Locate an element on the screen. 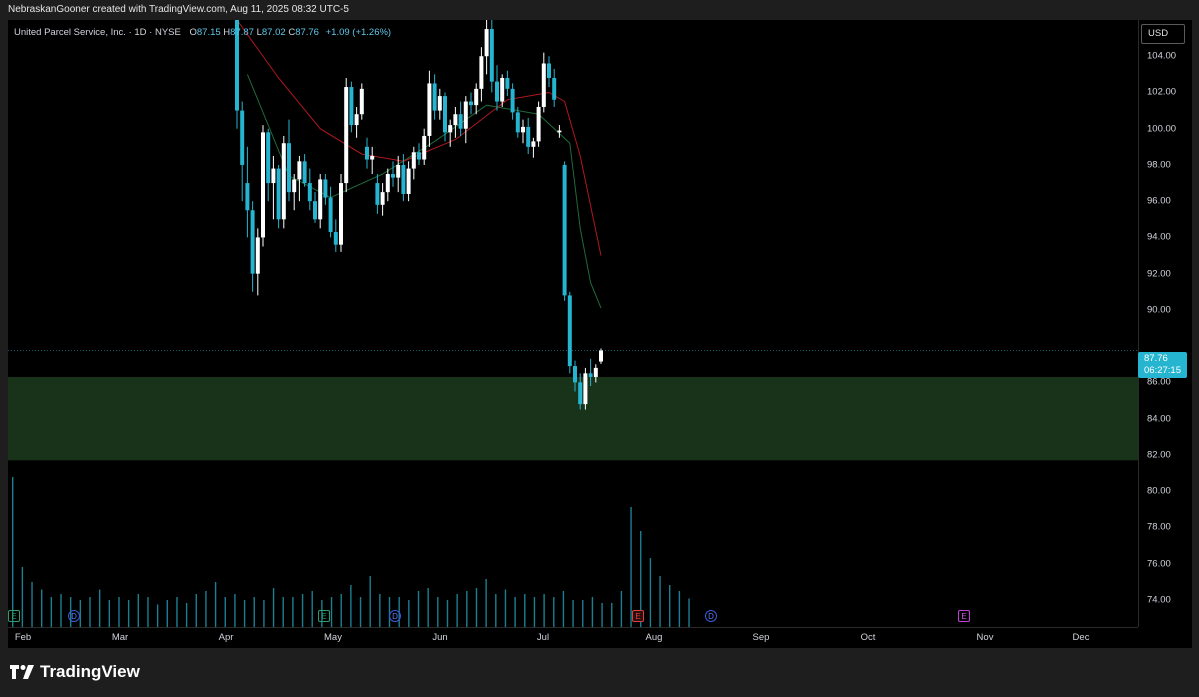 The image size is (1199, 697). bar-countdown: 06:27:15 is located at coordinates (1162, 370).